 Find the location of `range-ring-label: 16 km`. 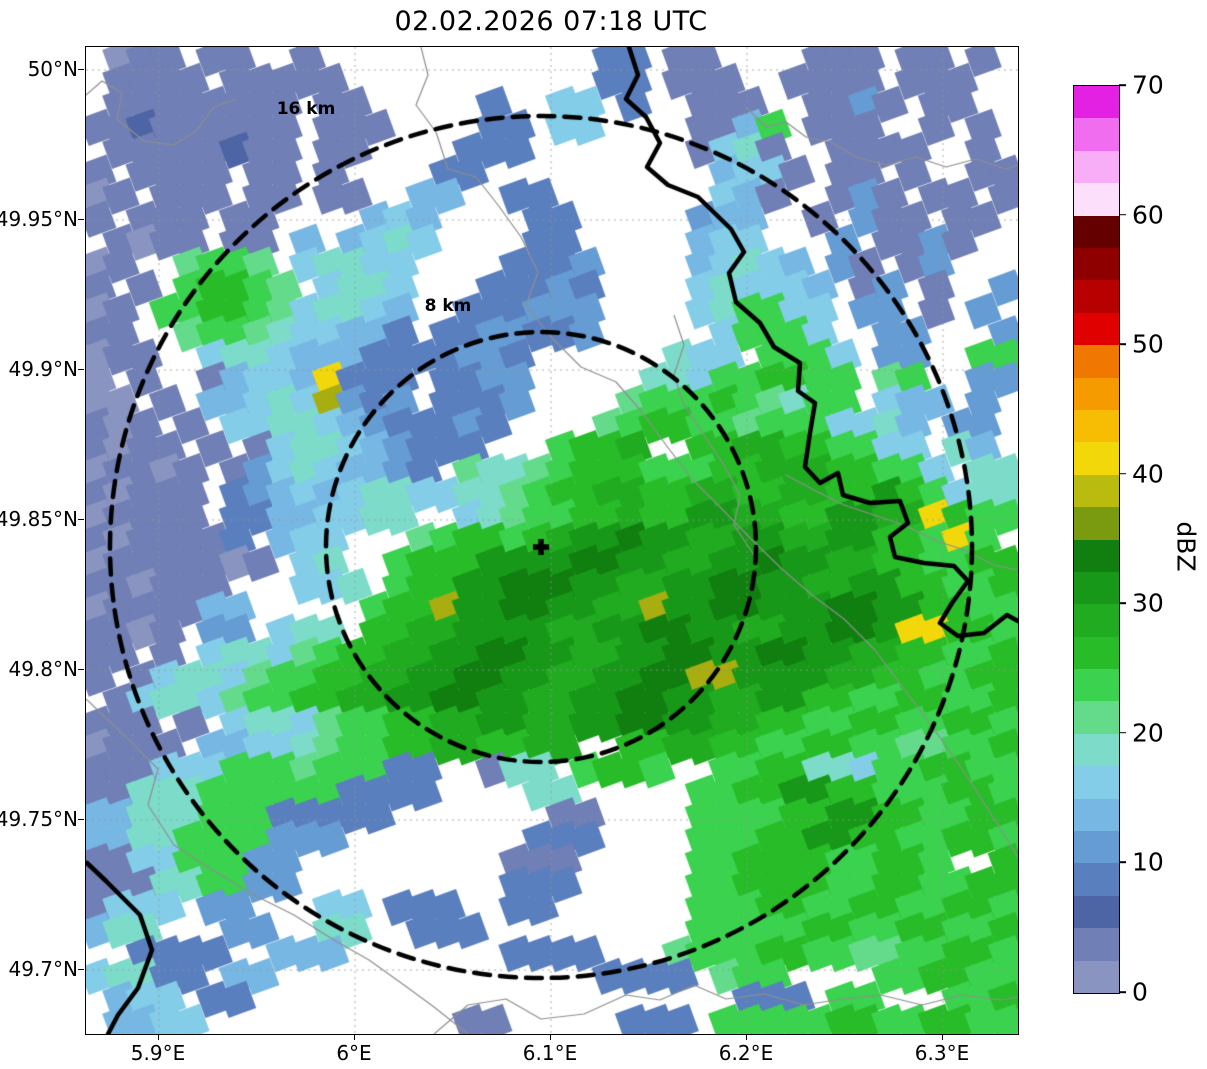

range-ring-label: 16 km is located at coordinates (306, 109).